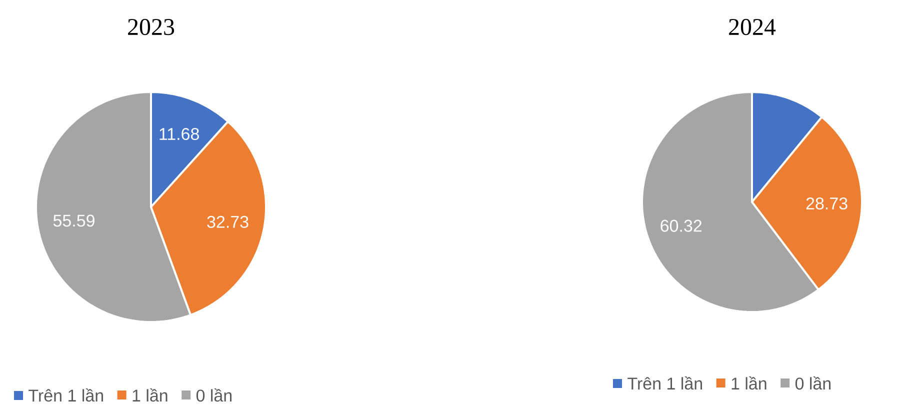 The width and height of the screenshot is (911, 408). Describe the element at coordinates (73, 220) in the screenshot. I see `data-label: 55.59` at that location.